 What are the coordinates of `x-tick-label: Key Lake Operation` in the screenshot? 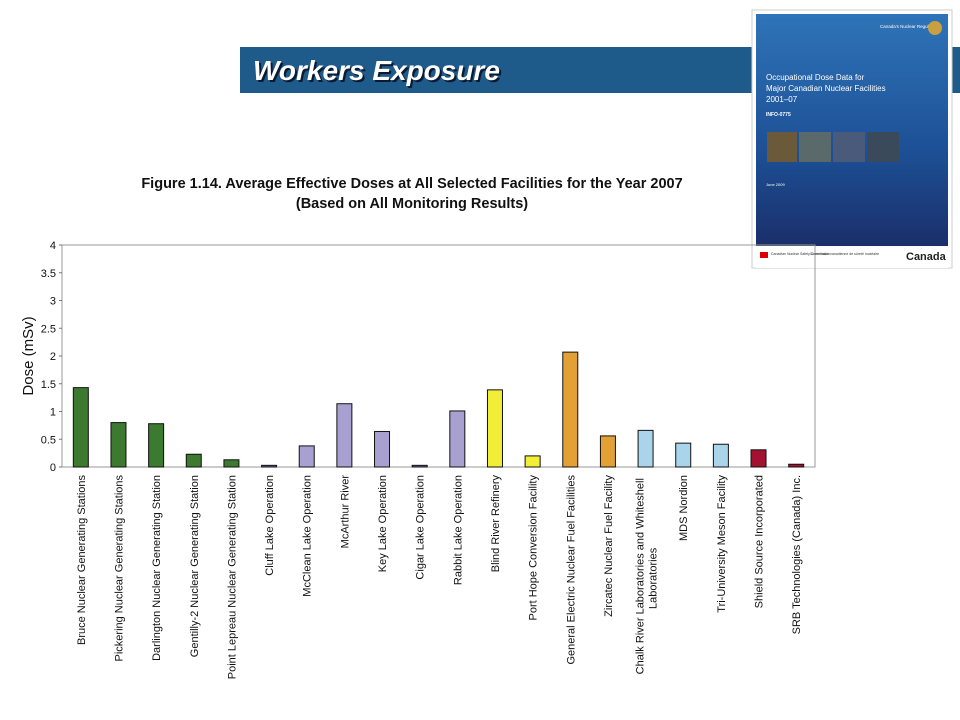 It's located at (383, 523).